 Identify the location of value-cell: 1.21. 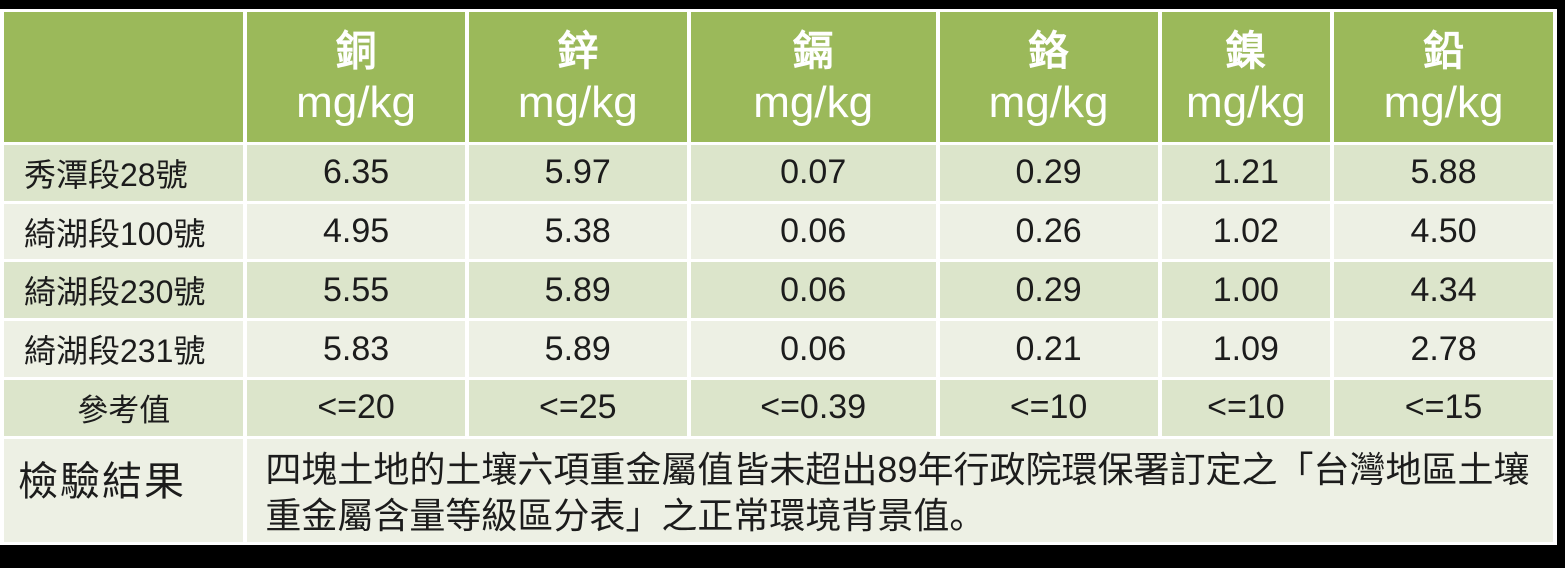
(1246, 173).